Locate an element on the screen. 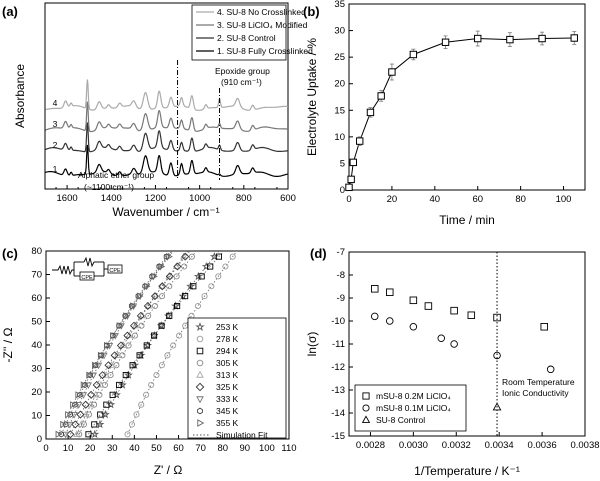 The image size is (600, 481). panel-d-y-tick-label: -14 is located at coordinates (338, 413).